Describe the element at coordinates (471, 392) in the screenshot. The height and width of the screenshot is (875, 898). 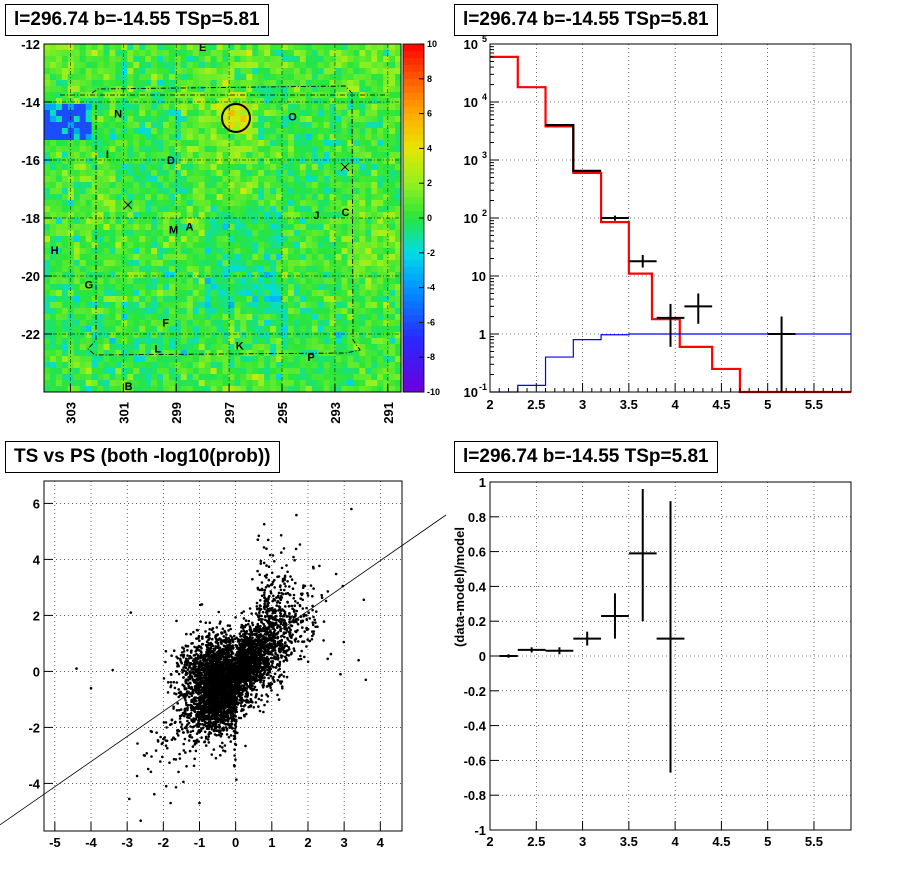
I see `y-tick-label: 10` at that location.